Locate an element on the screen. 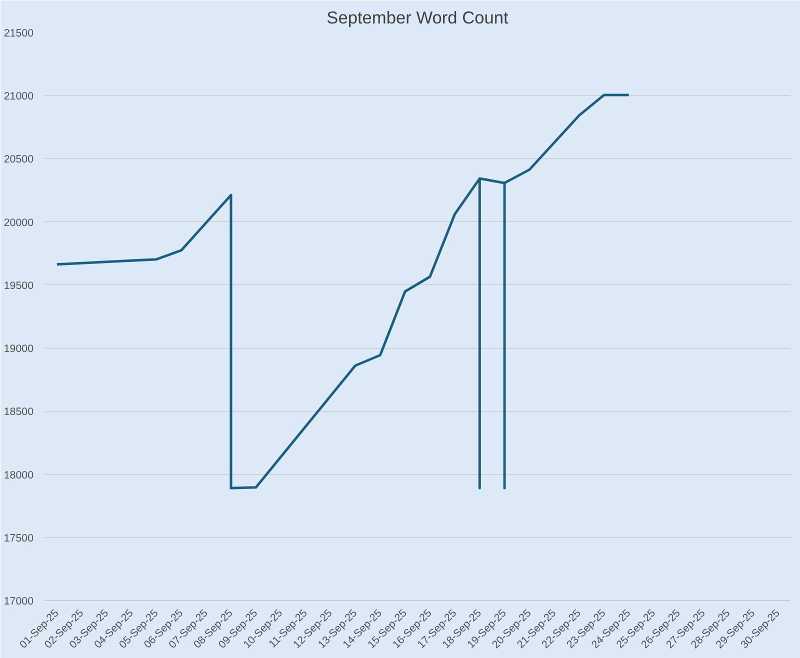 Image resolution: width=800 pixels, height=658 pixels. y-tick-label: 20000 is located at coordinates (19, 222).